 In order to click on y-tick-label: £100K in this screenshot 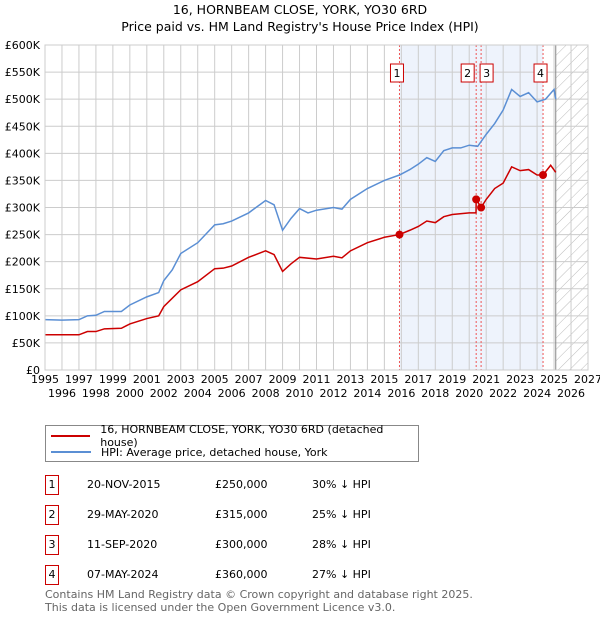, I will do `click(23, 316)`.